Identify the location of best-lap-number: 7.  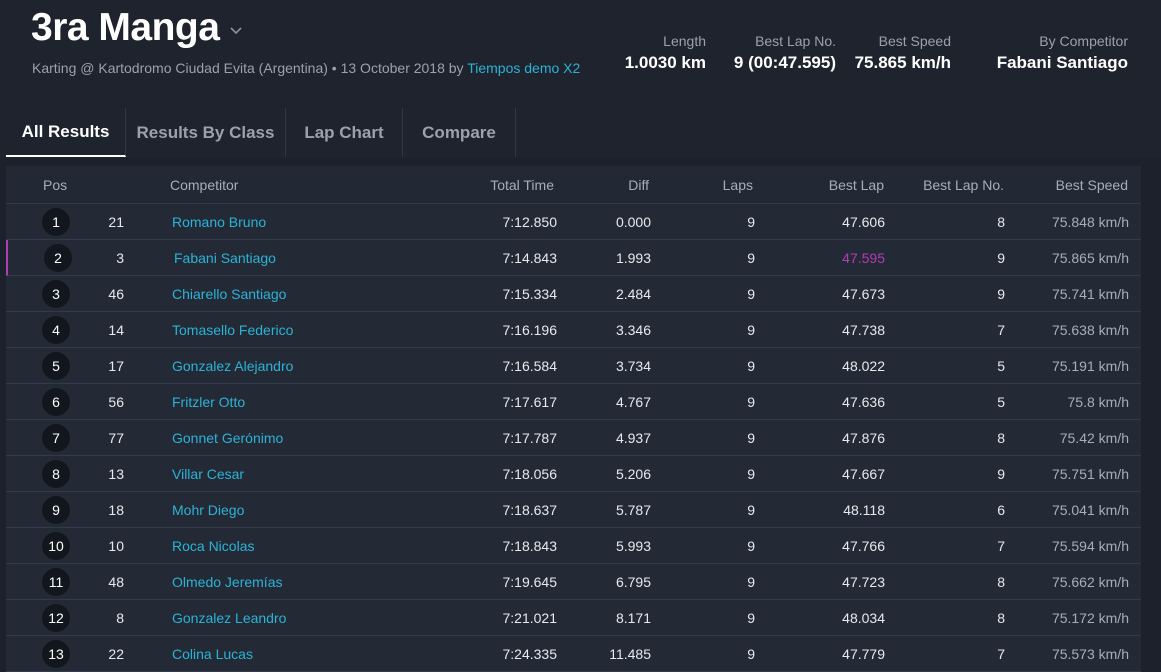
(1001, 654).